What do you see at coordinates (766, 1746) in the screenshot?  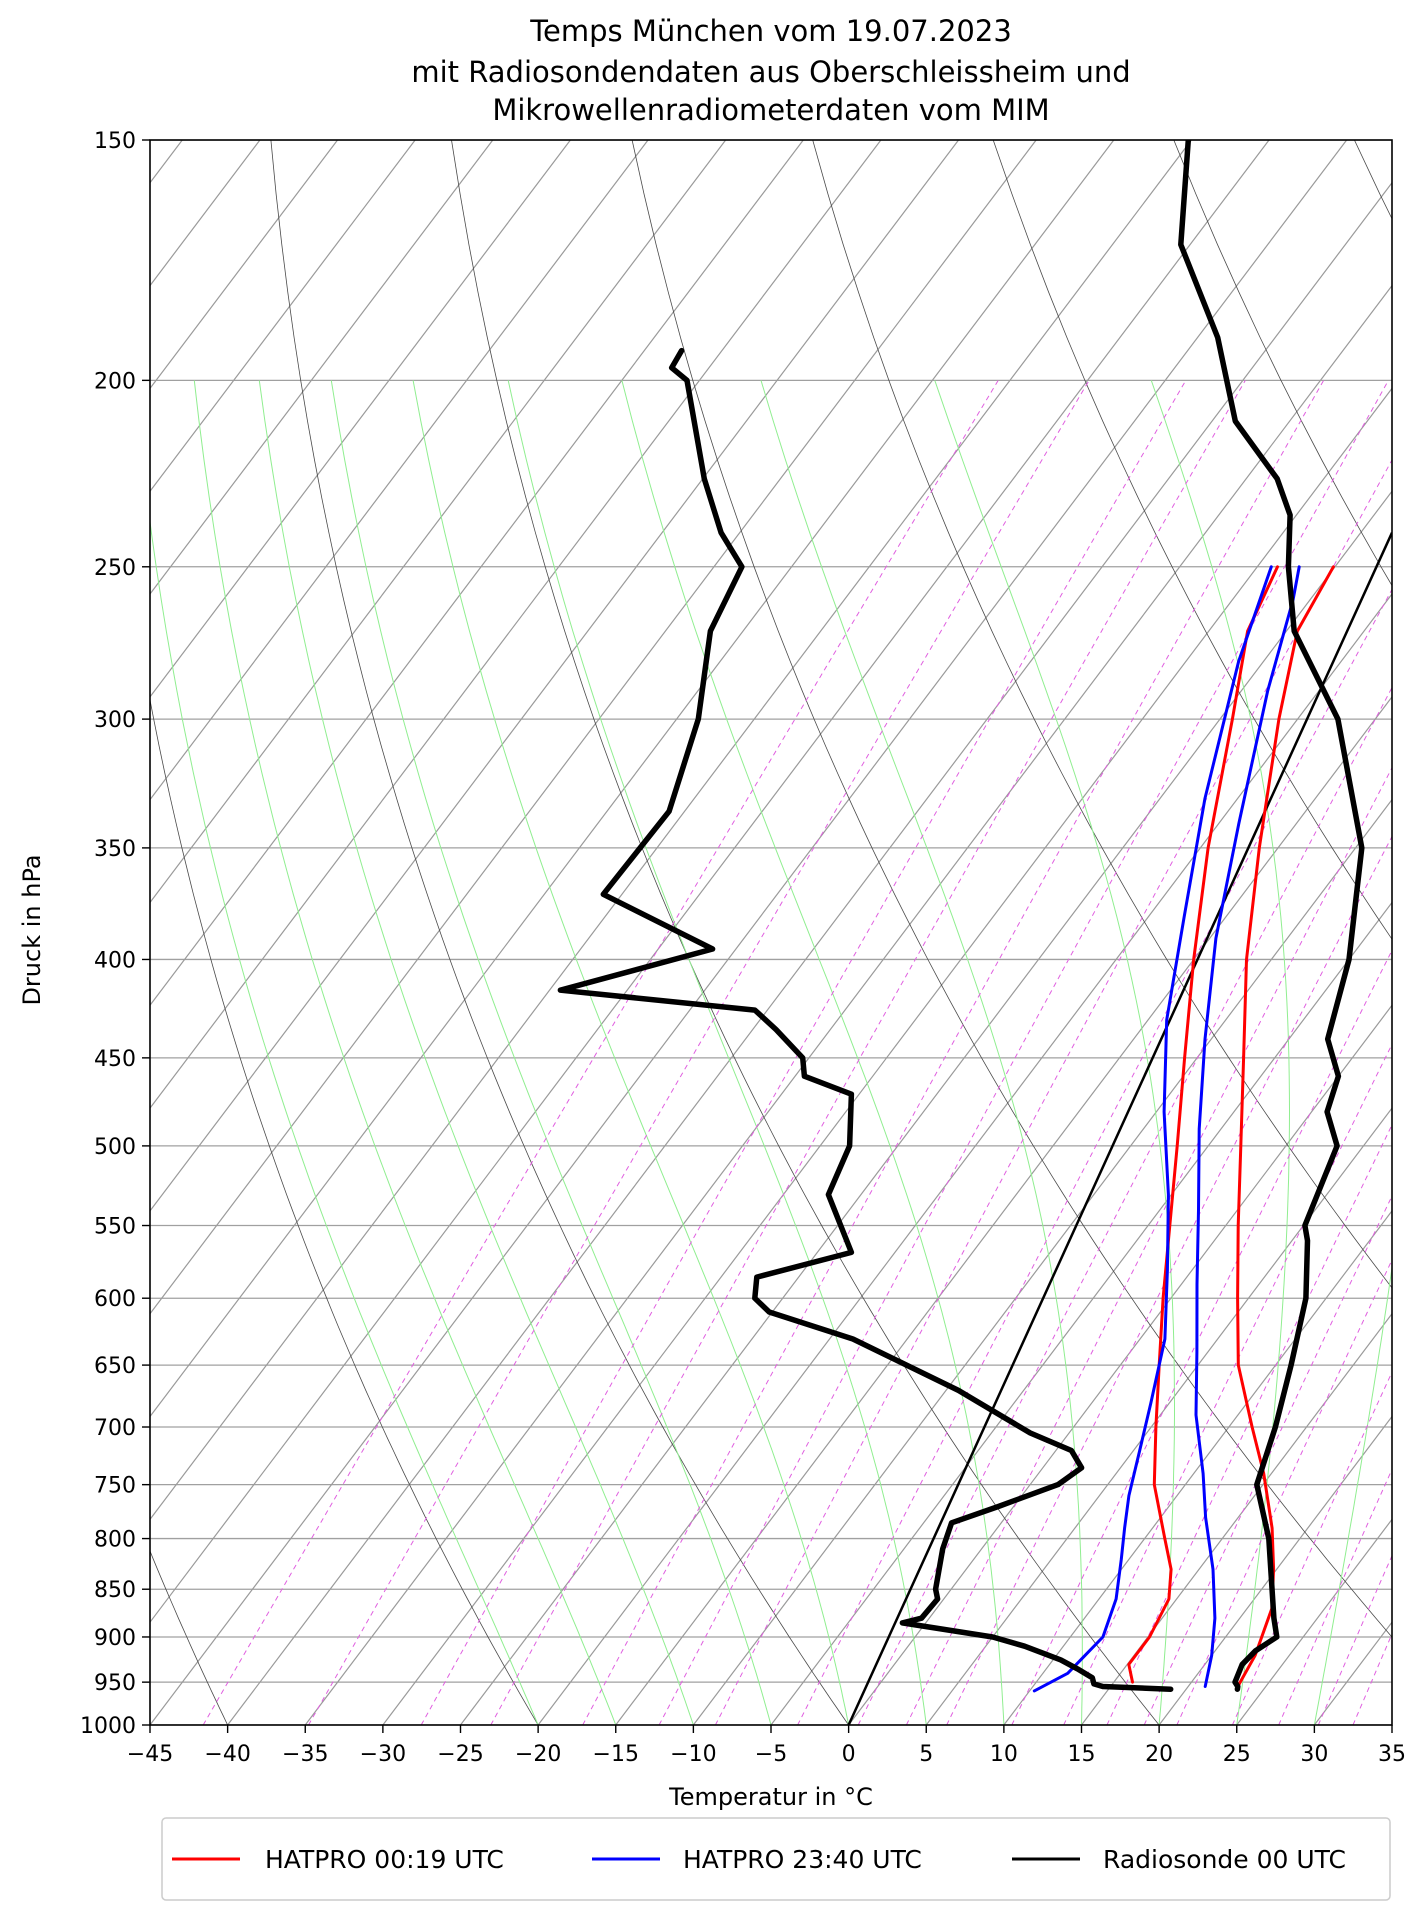 I see `x-axis-ticks: −45 −40 −35 −30 −25 −20 −15 −10 −5 0 5 10 15 20 25 30 35` at bounding box center [766, 1746].